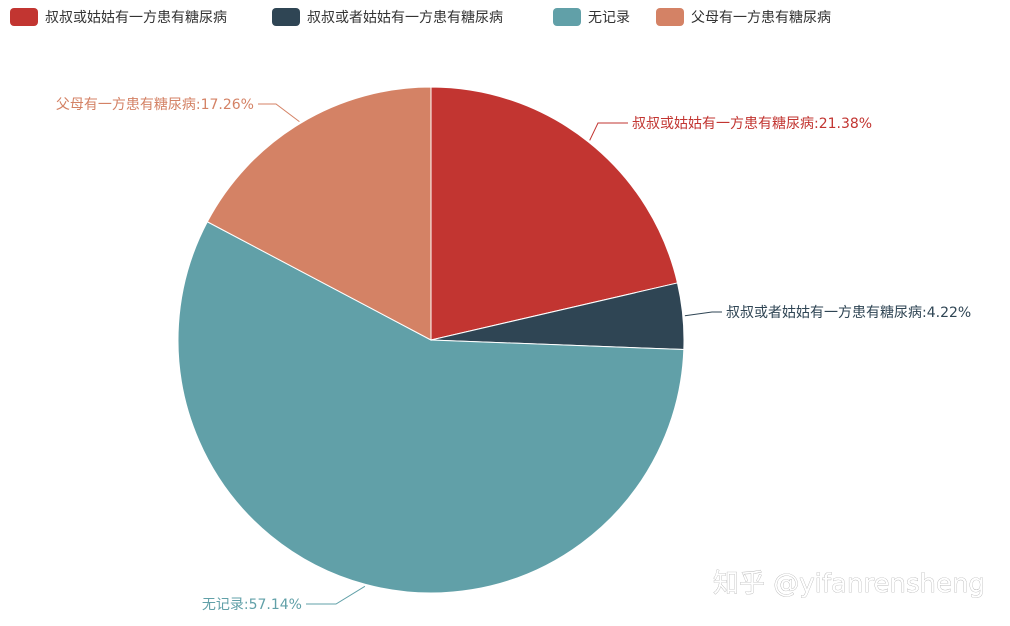 The width and height of the screenshot is (1010, 626). I want to click on slice-label: 父母有一方患有糖尿病:17.26%, so click(155, 105).